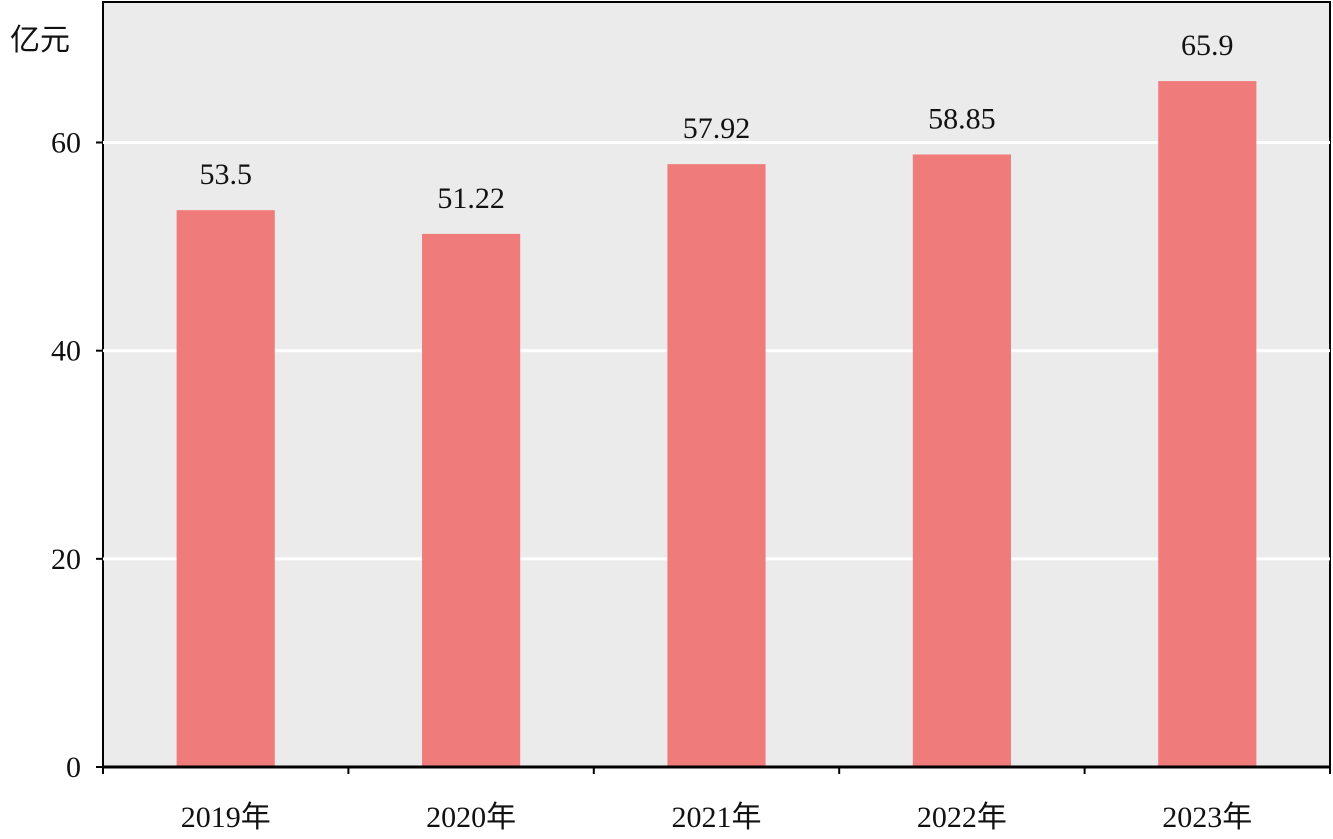  I want to click on y-tick-label: 40, so click(66, 351).